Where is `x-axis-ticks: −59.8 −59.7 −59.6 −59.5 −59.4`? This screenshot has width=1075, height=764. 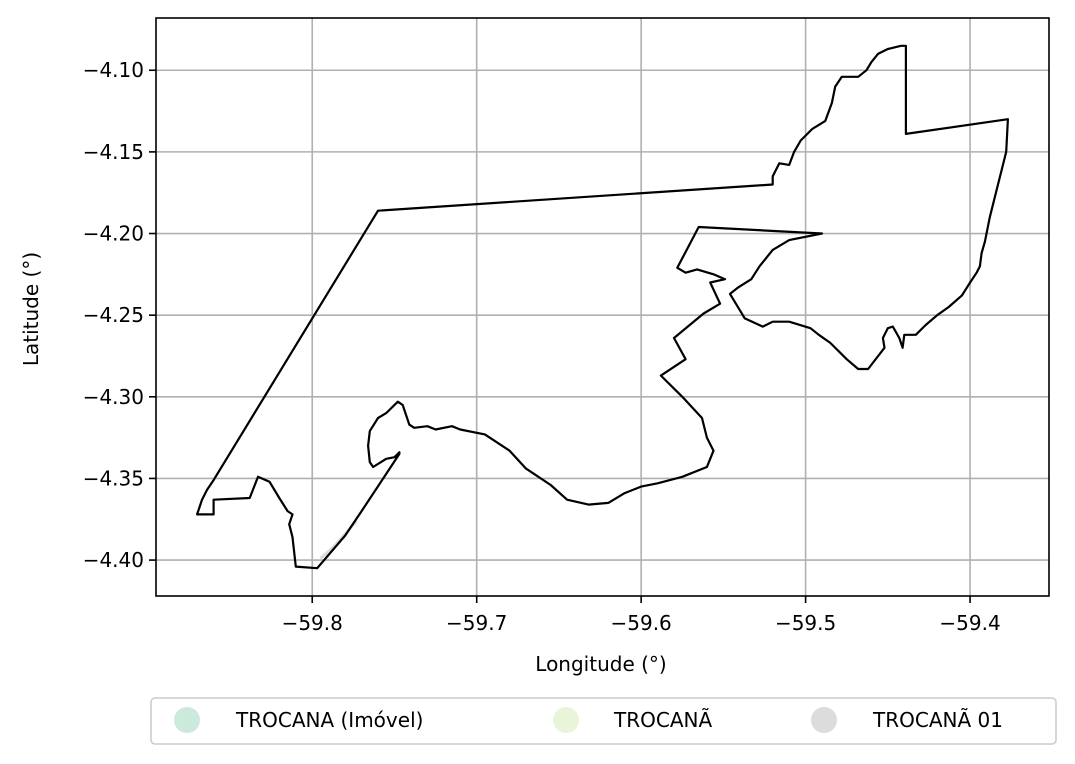
x-axis-ticks: −59.8 −59.7 −59.6 −59.5 −59.4 is located at coordinates (641, 615).